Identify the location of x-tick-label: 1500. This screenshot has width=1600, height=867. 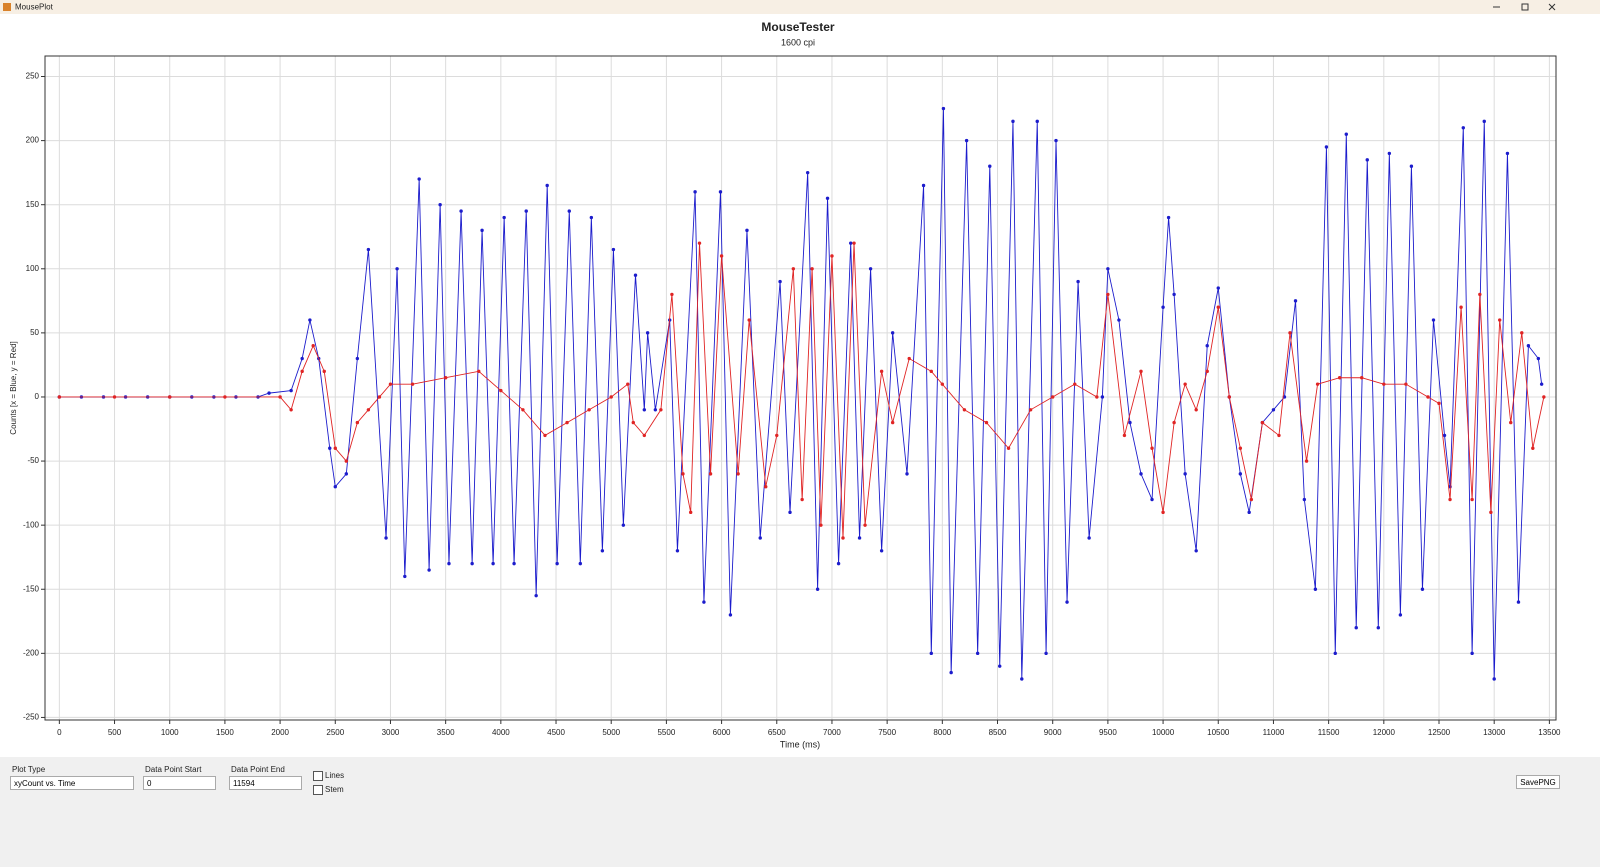
(225, 732).